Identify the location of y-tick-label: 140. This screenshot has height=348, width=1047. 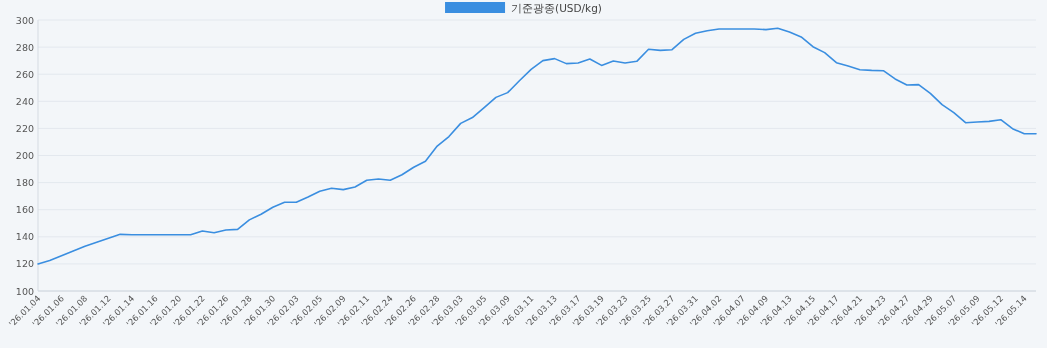
(24, 237).